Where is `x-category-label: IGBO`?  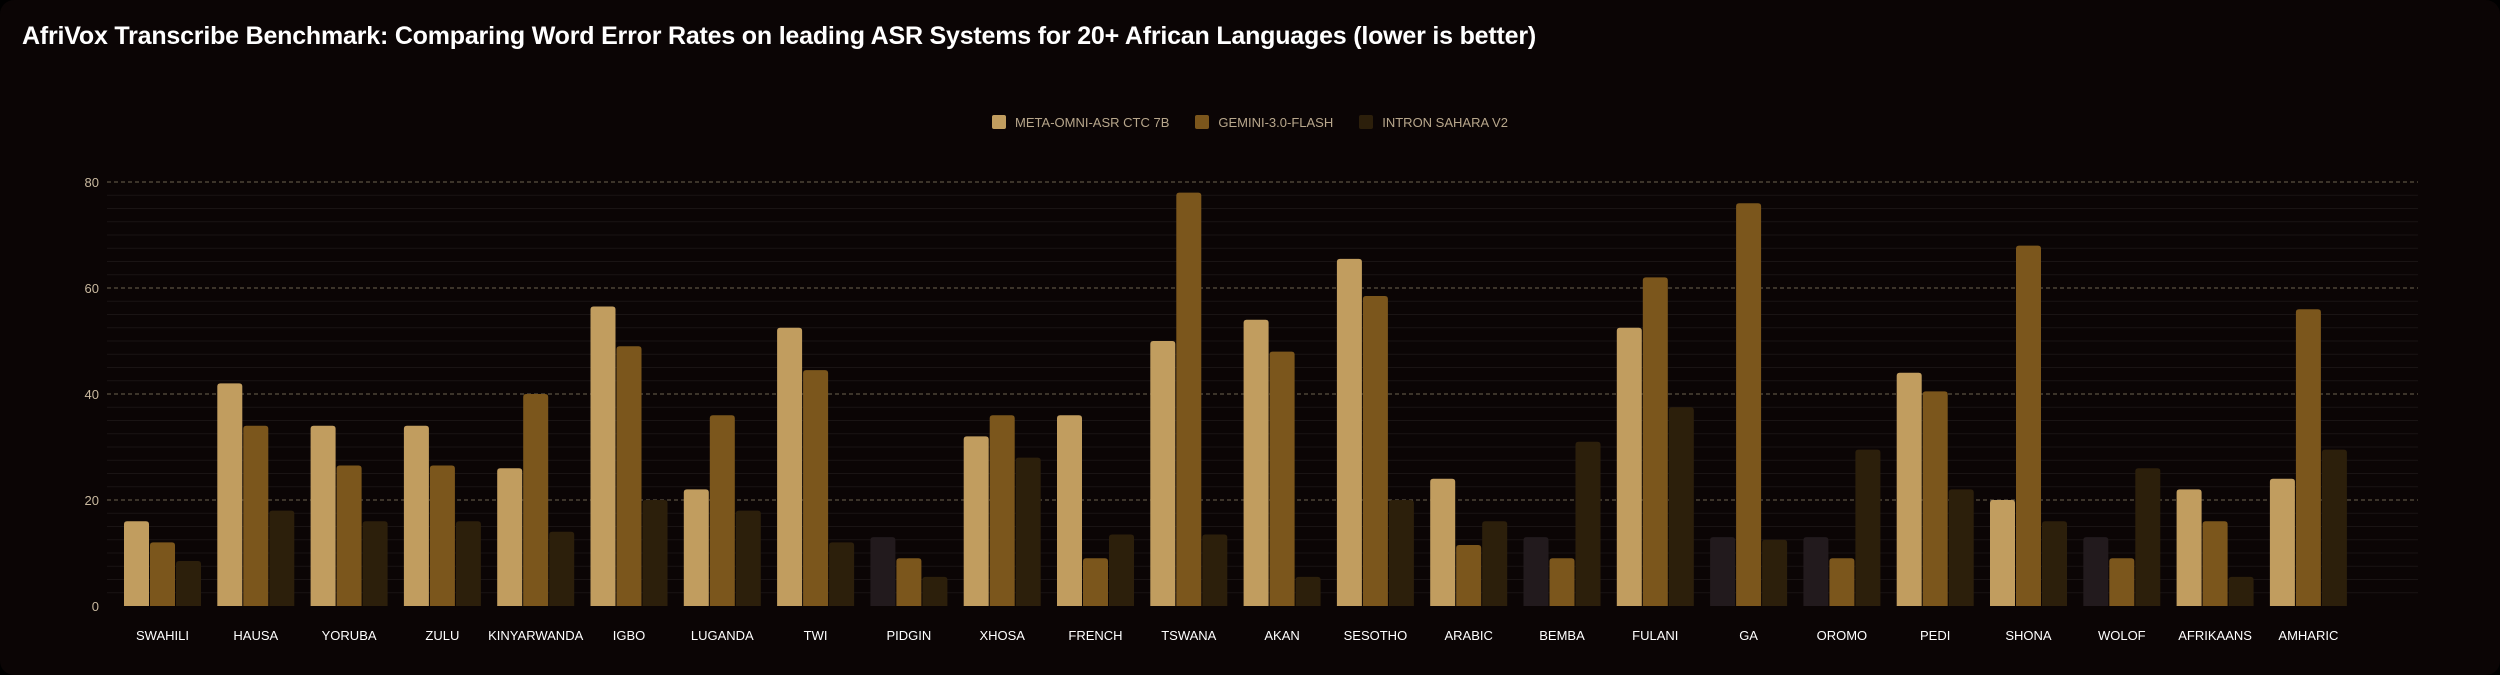 x-category-label: IGBO is located at coordinates (629, 635).